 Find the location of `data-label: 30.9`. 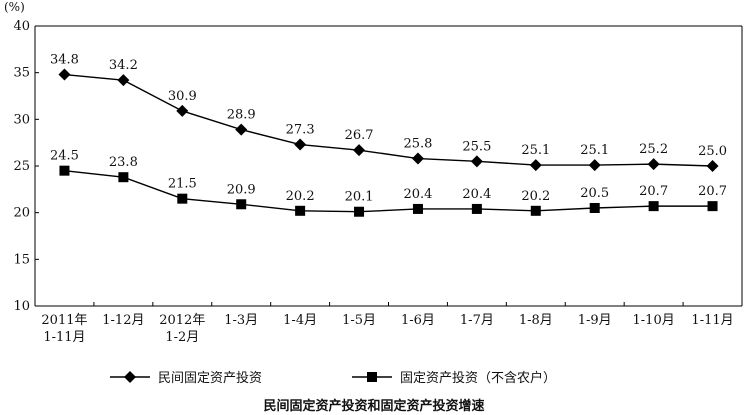

data-label: 30.9 is located at coordinates (182, 96).